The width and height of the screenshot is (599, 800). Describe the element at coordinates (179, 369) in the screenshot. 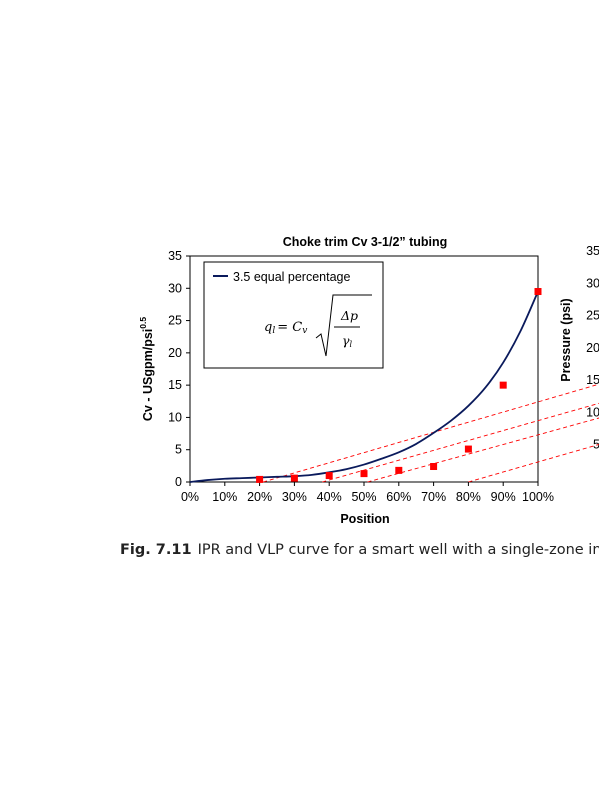

I see `y-axis: 0 5 10 15 20 25 30 35` at that location.